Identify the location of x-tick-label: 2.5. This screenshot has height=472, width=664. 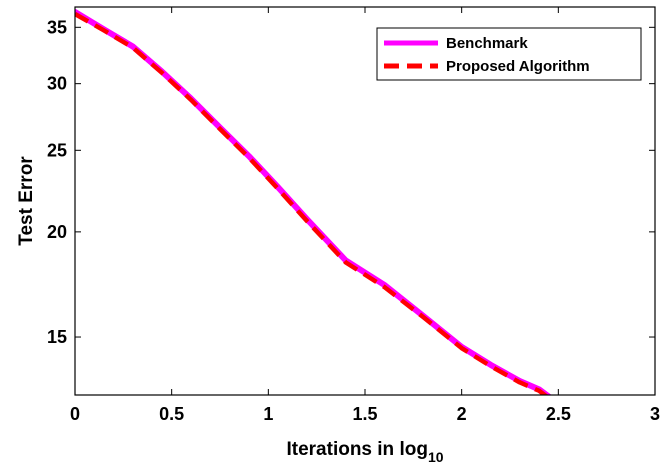
(558, 414).